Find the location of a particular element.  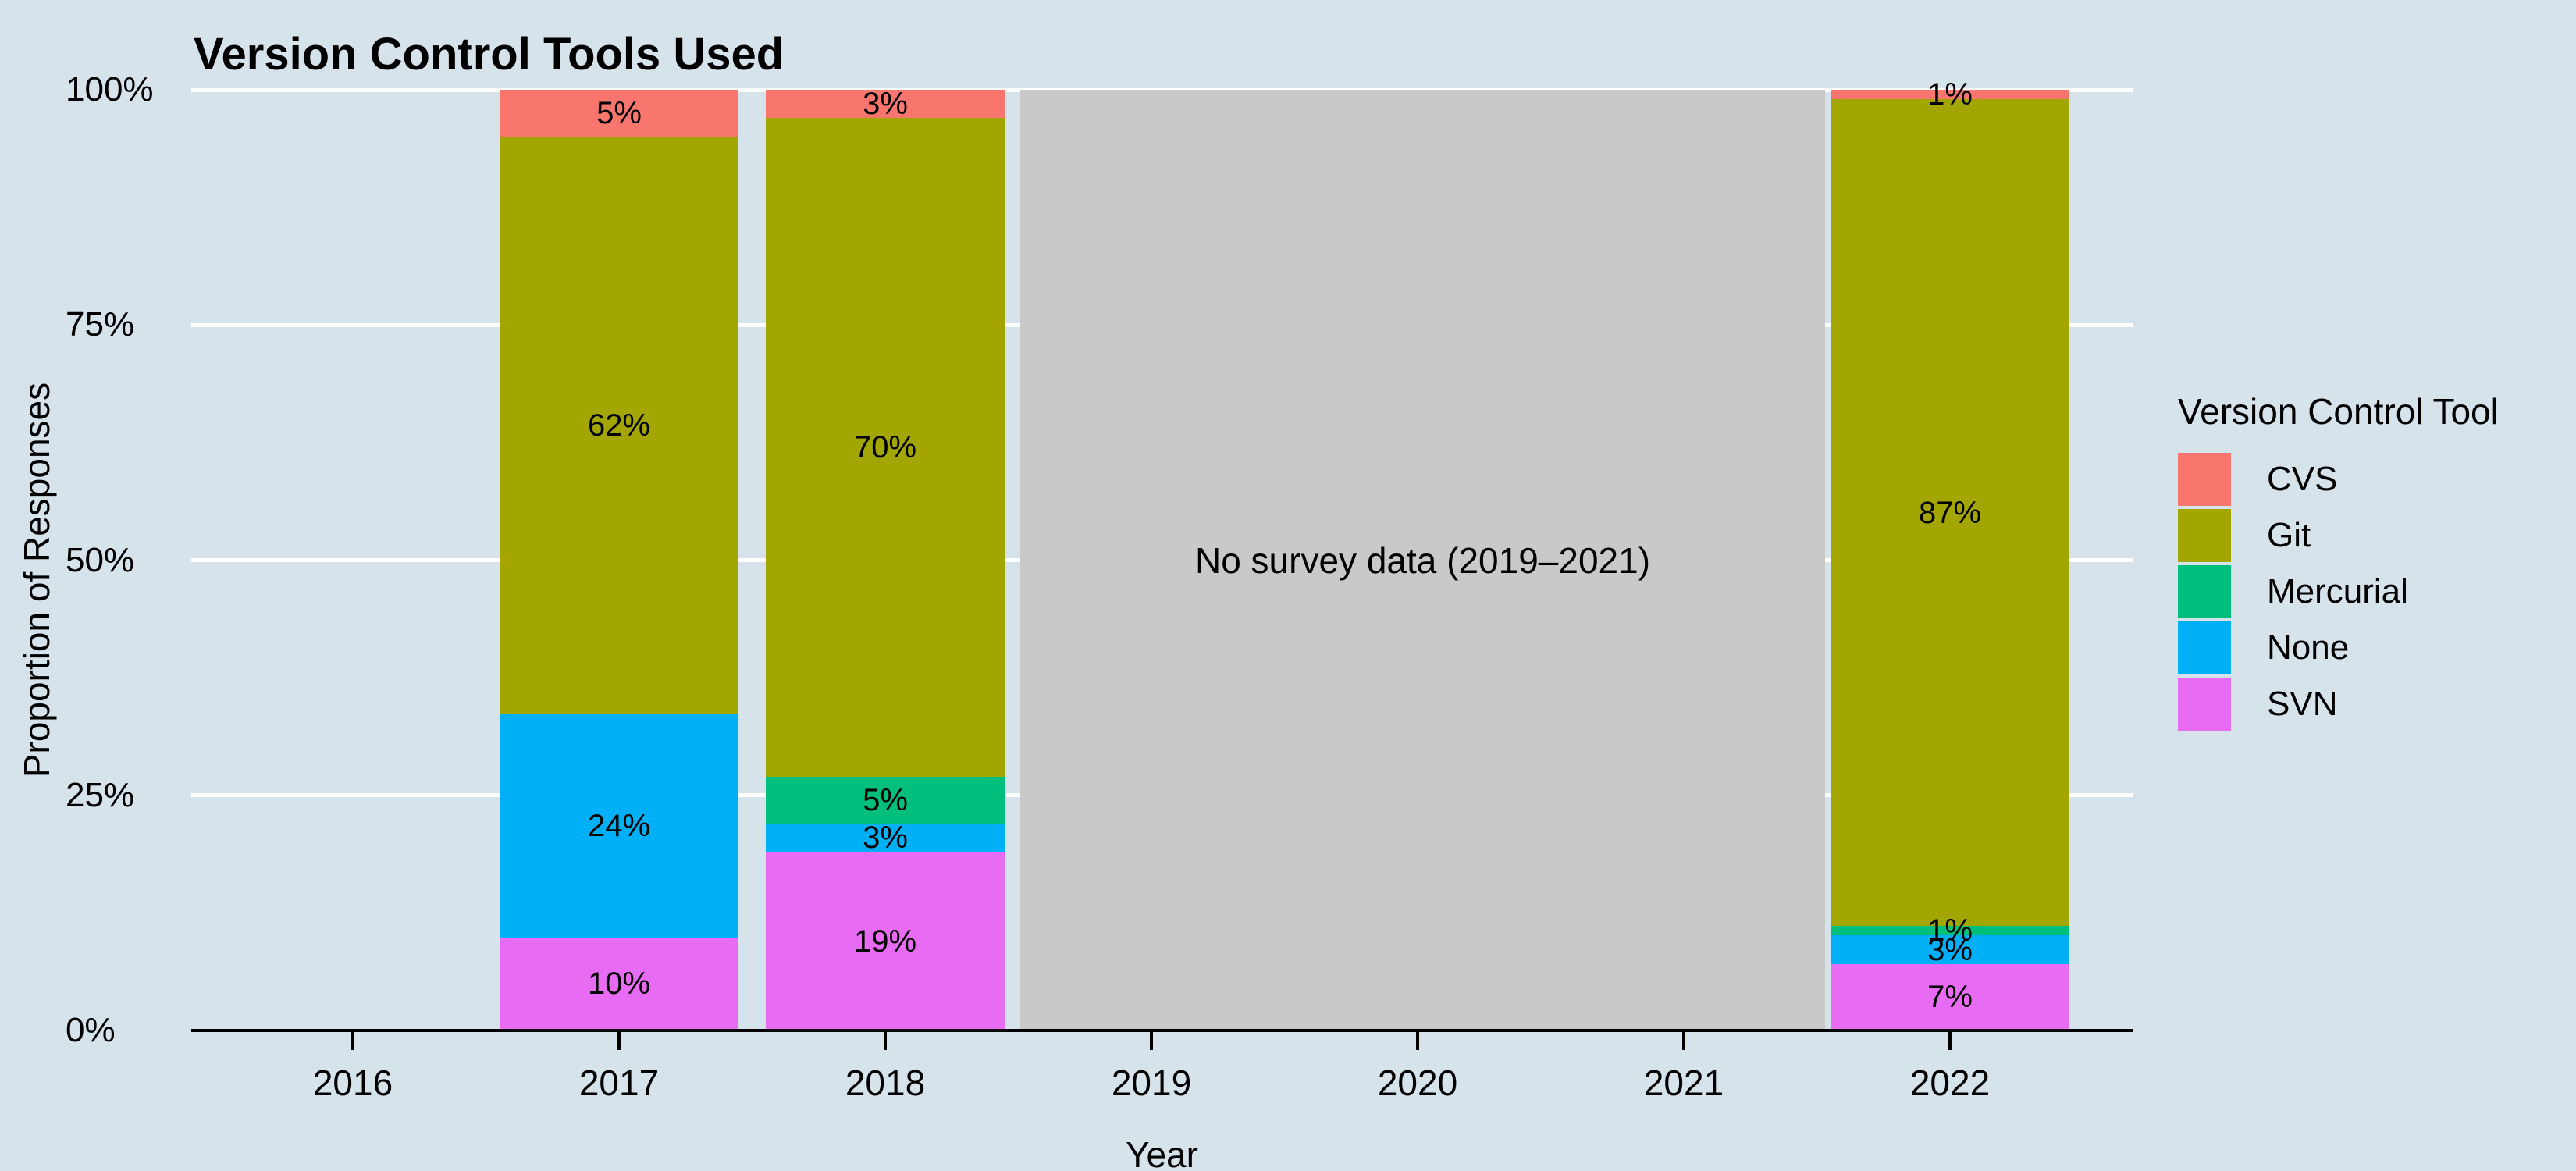

segment-2022-SVN is located at coordinates (1950, 996).